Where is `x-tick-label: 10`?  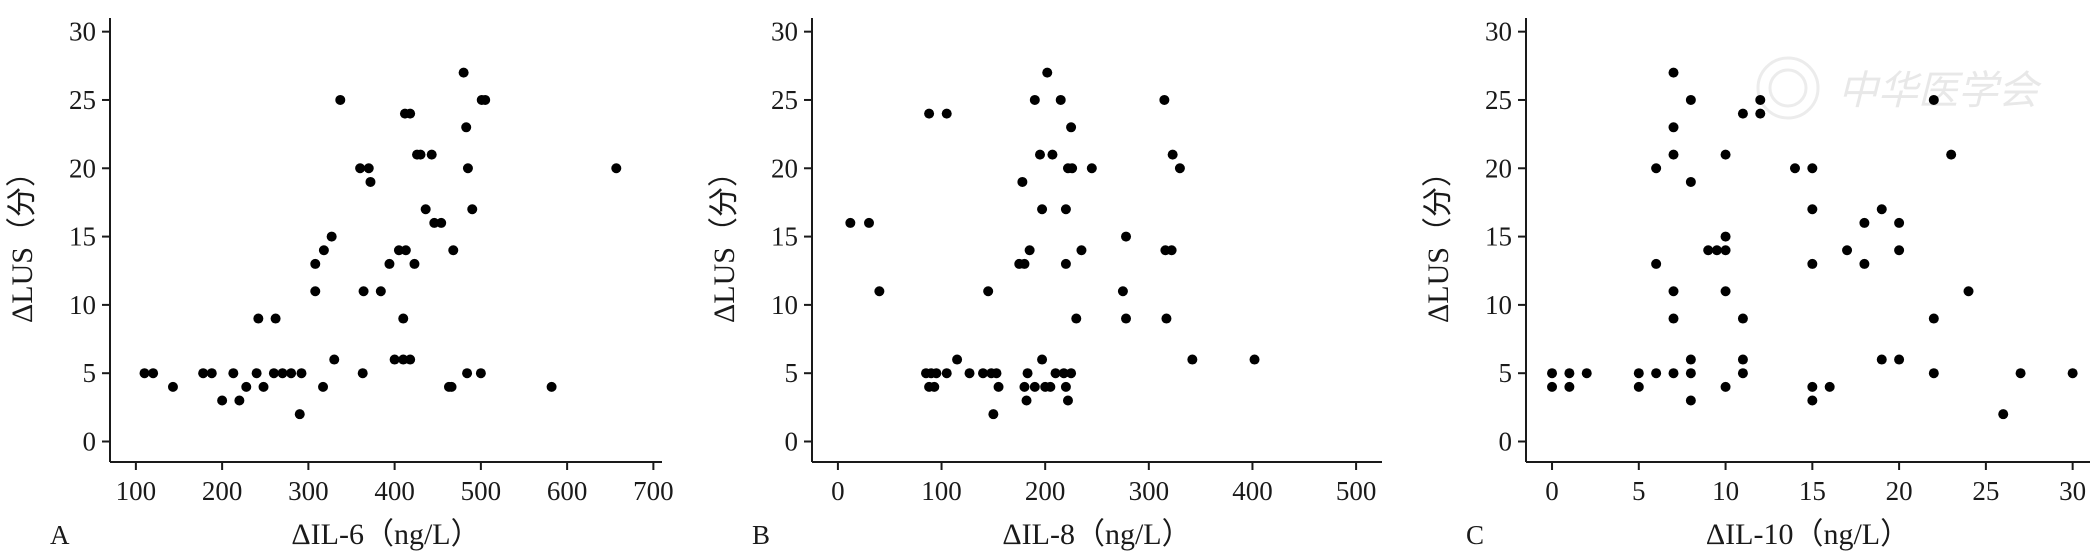
x-tick-label: 10 is located at coordinates (1725, 491).